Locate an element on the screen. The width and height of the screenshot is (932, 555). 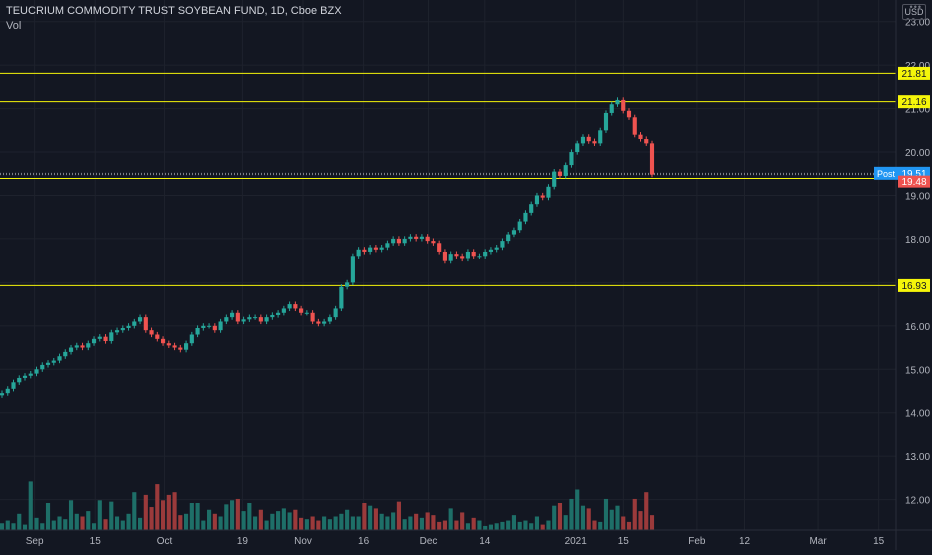
y-tick-label: 23.00 is located at coordinates (917, 23).